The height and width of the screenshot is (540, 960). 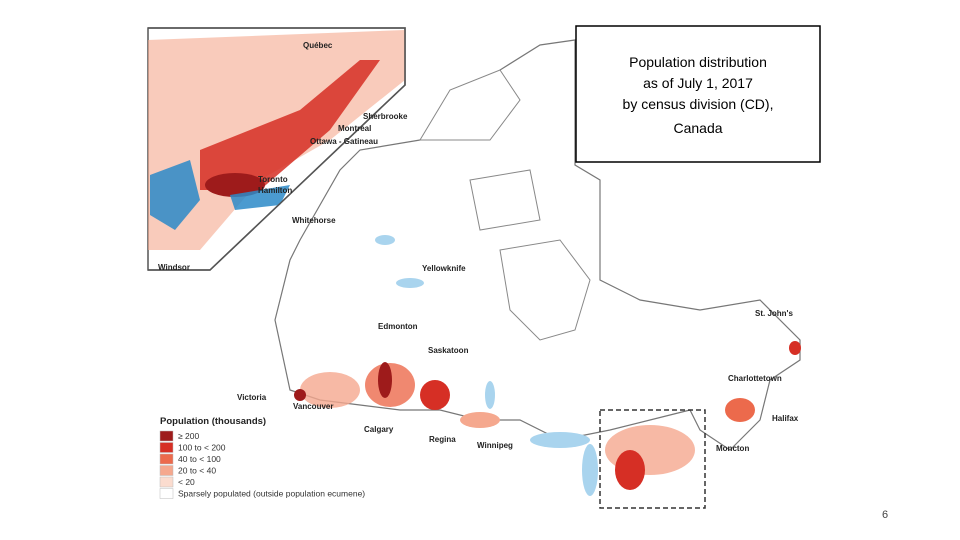 What do you see at coordinates (197, 471) in the screenshot?
I see `legend-label: 20 to < 40` at bounding box center [197, 471].